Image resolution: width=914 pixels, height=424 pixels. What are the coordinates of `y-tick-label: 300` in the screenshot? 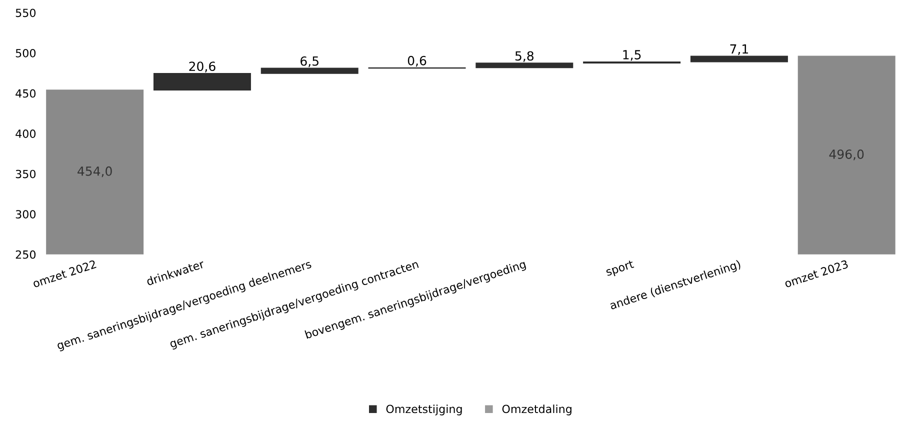 It's located at (26, 214).